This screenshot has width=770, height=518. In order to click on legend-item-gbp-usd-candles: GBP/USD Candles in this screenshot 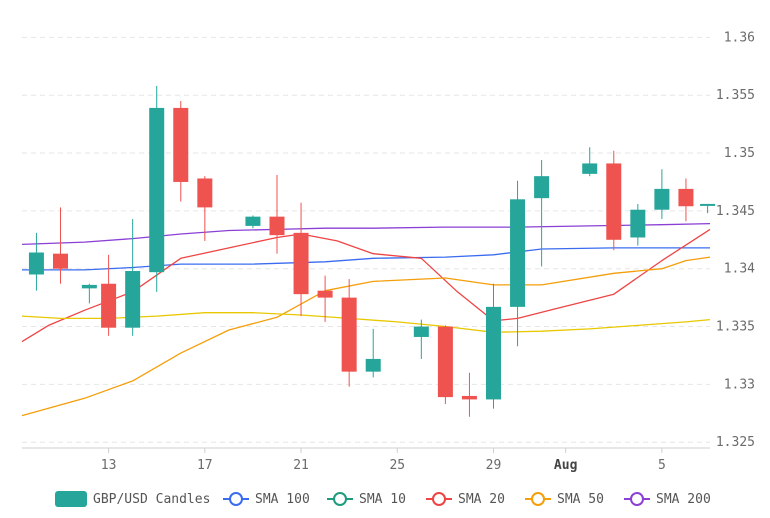, I will do `click(132, 499)`.